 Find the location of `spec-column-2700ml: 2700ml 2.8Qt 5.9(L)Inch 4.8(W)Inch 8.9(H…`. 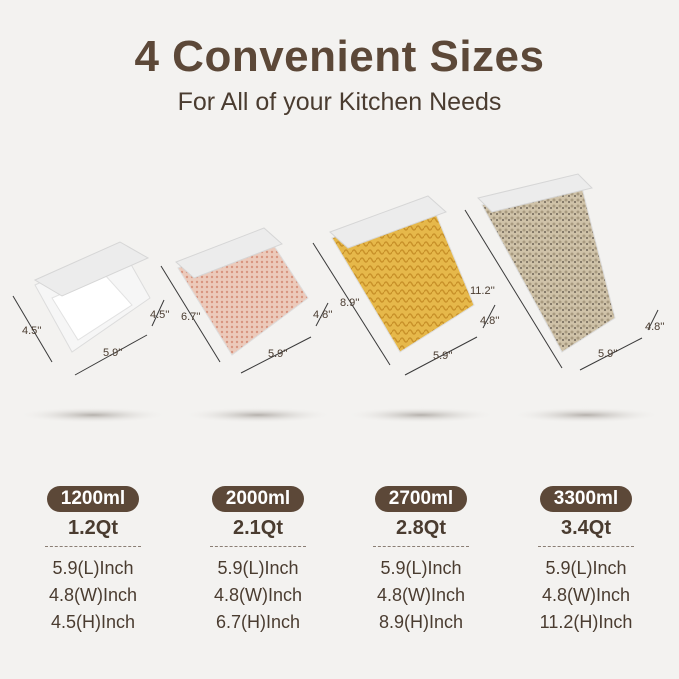

spec-column-2700ml: 2700ml 2.8Qt 5.9(L)Inch 4.8(W)Inch 8.9(H… is located at coordinates (421, 561).